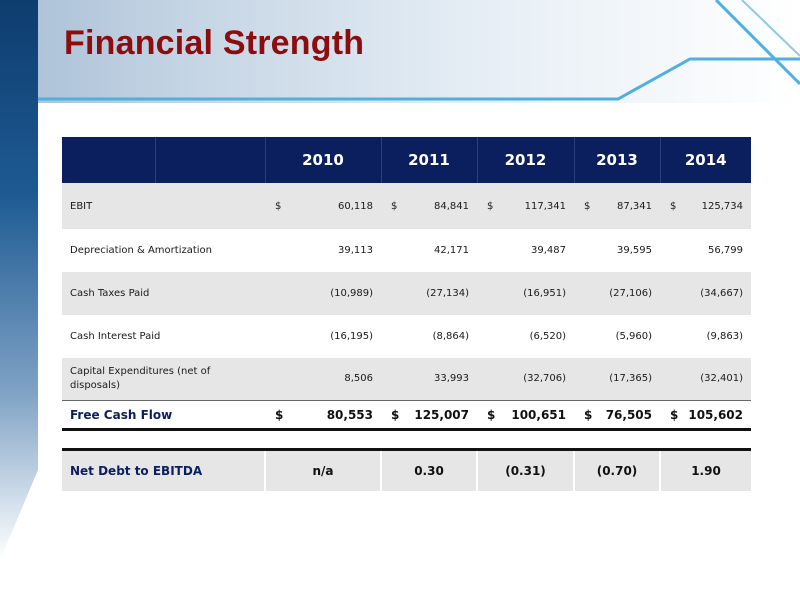  Describe the element at coordinates (705, 250) in the screenshot. I see `cell-value: 56,799` at that location.